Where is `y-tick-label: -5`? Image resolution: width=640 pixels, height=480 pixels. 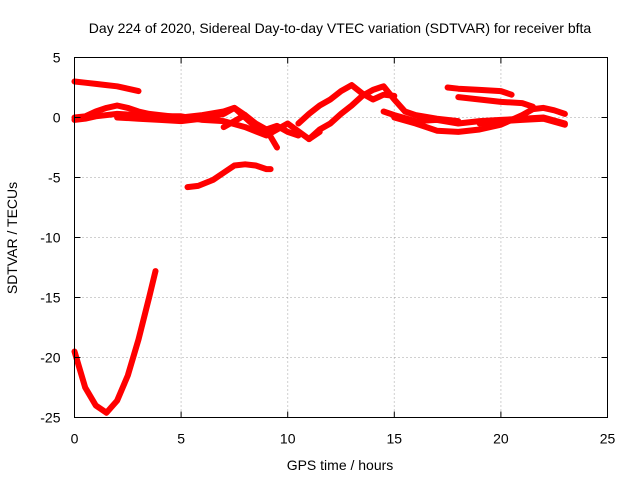 y-tick-label: -5 is located at coordinates (54, 178).